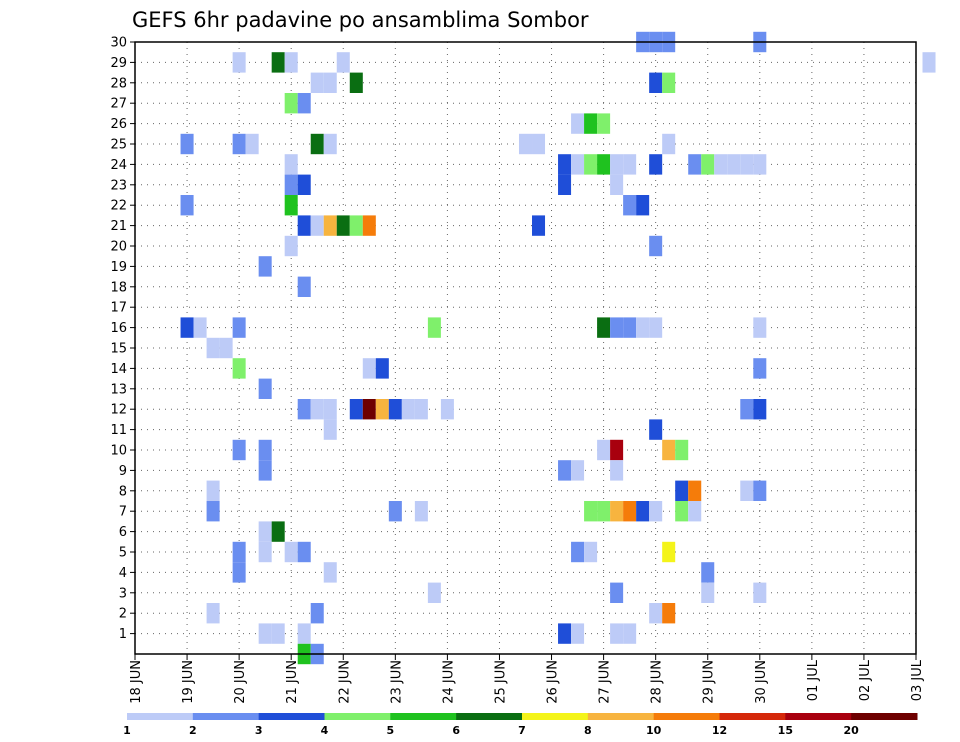 The image size is (960, 742). Describe the element at coordinates (292, 682) in the screenshot. I see `x-tick-label: 21 JUN` at that location.